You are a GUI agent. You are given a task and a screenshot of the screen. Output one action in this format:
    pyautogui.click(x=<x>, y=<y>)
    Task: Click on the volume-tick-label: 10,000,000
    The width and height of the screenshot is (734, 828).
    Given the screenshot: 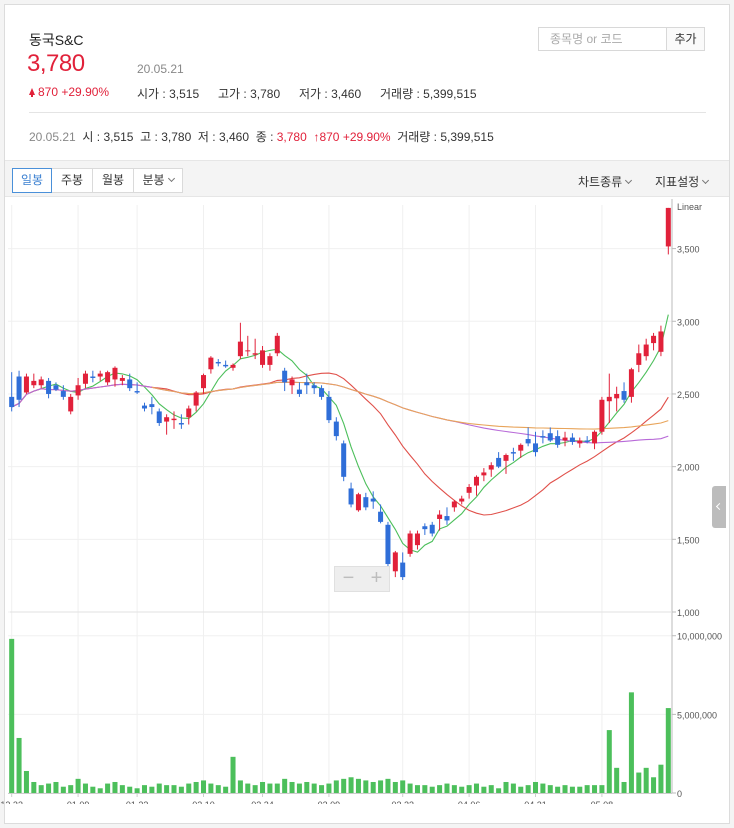 What is the action you would take?
    pyautogui.click(x=699, y=637)
    